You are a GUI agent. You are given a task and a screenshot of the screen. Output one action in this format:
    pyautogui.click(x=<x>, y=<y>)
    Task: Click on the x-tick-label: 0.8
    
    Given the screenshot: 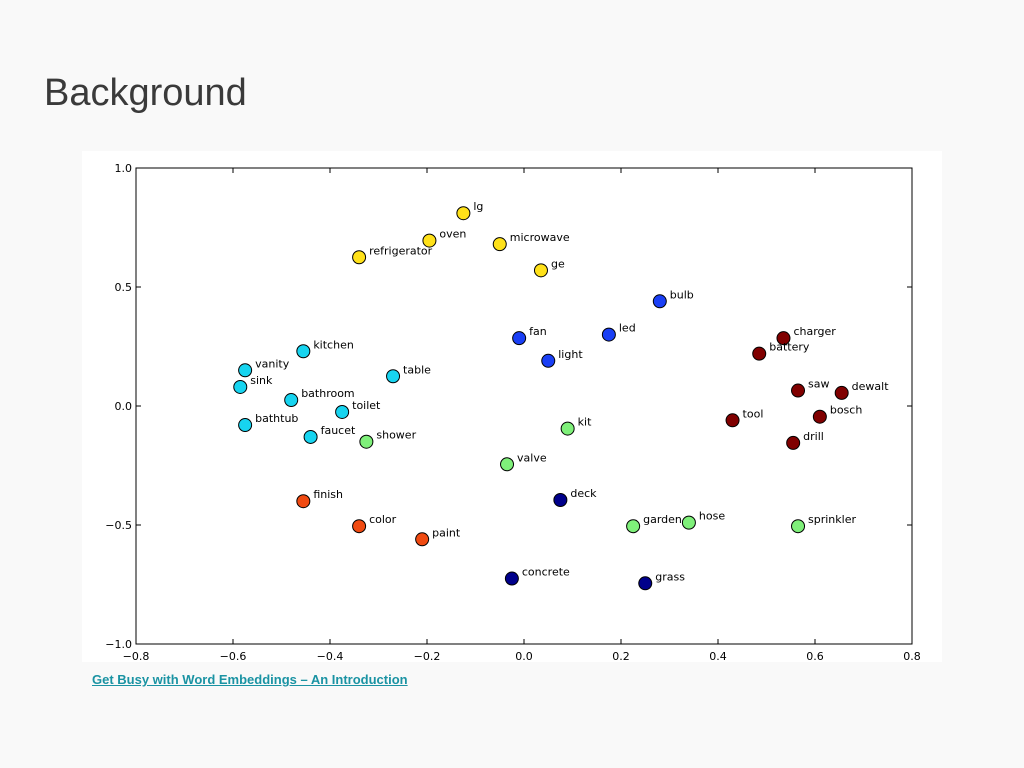 What is the action you would take?
    pyautogui.click(x=912, y=656)
    